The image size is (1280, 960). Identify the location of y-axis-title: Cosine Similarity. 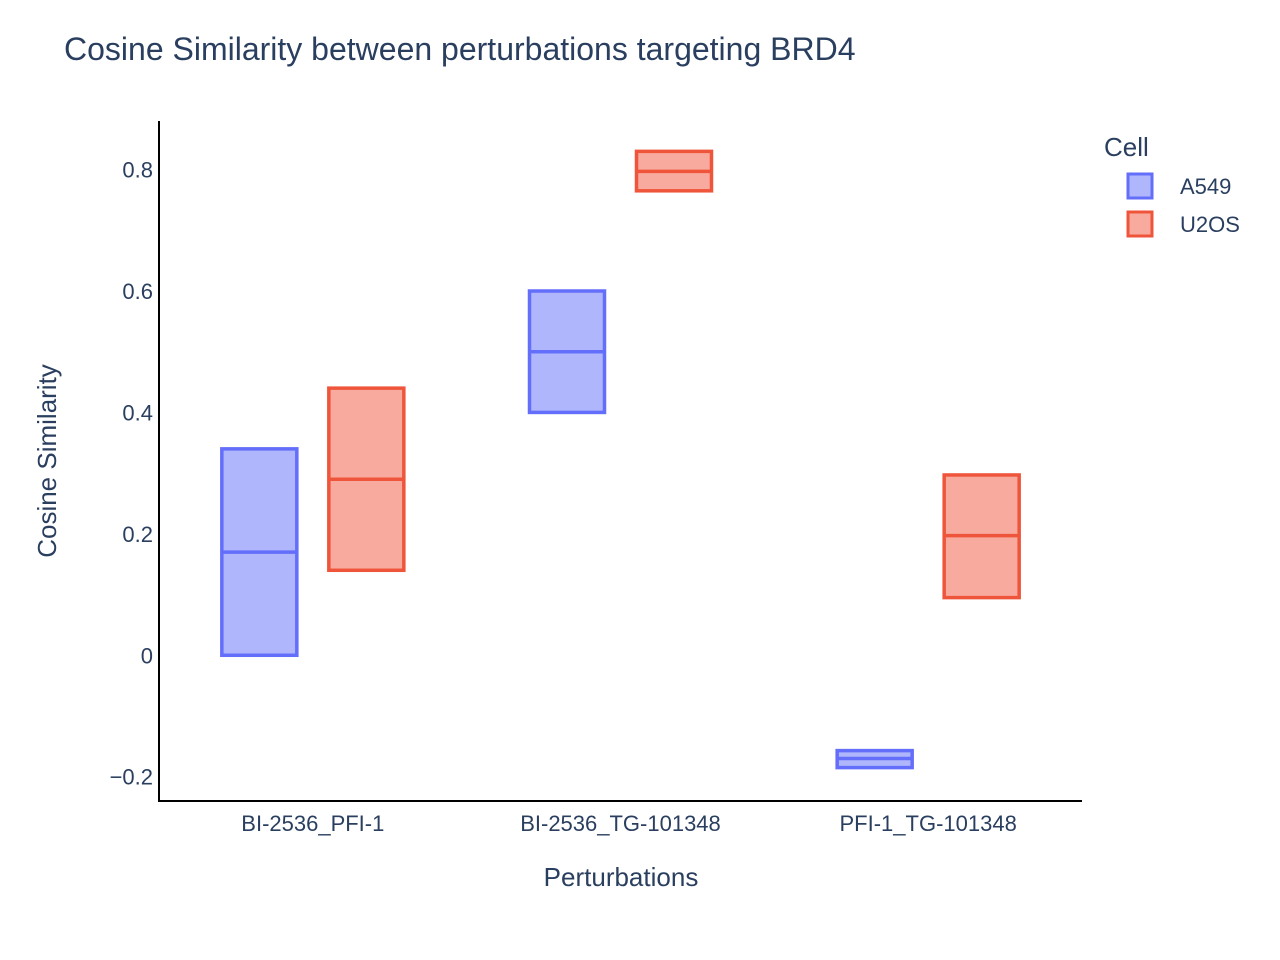
(47, 461).